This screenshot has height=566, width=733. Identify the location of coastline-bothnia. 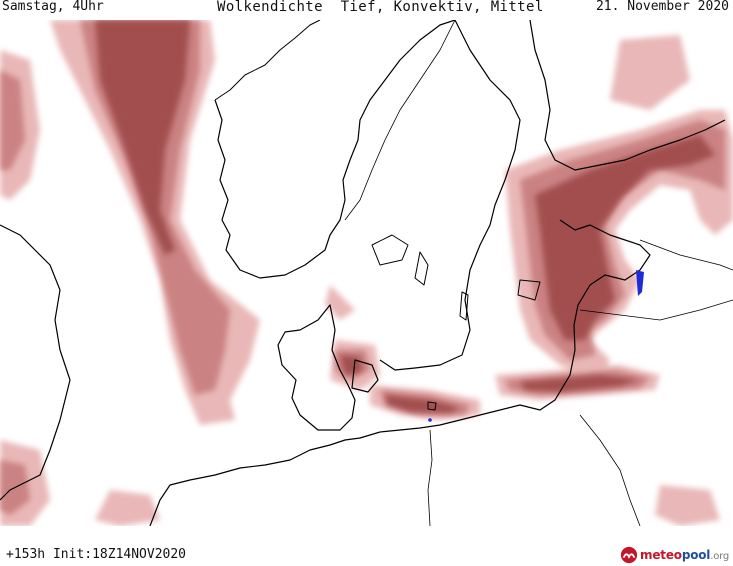
(627, 95).